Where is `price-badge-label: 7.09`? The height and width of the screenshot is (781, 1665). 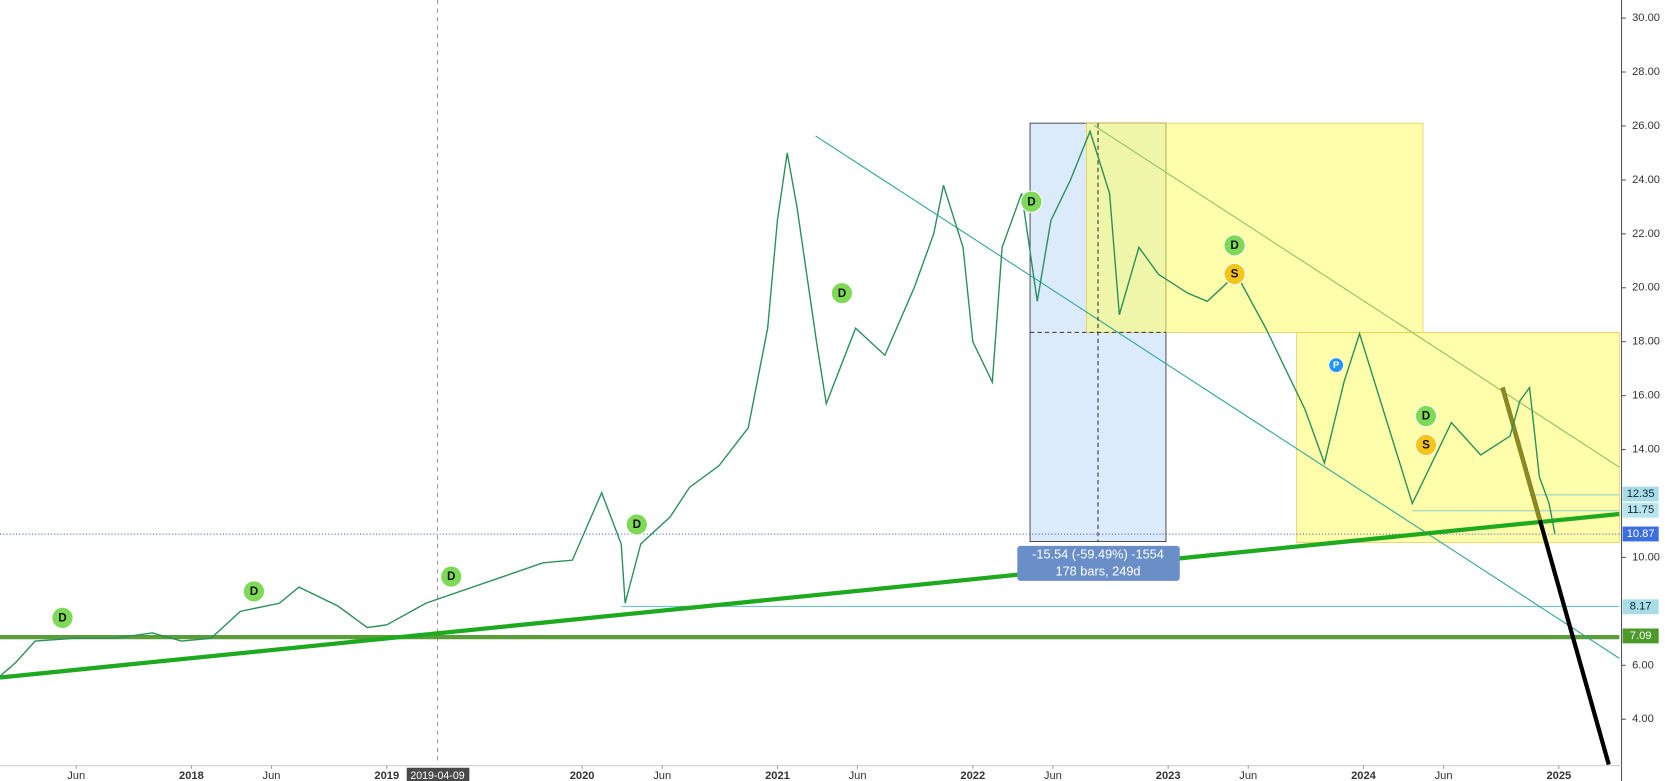
price-badge-label: 7.09 is located at coordinates (1641, 636).